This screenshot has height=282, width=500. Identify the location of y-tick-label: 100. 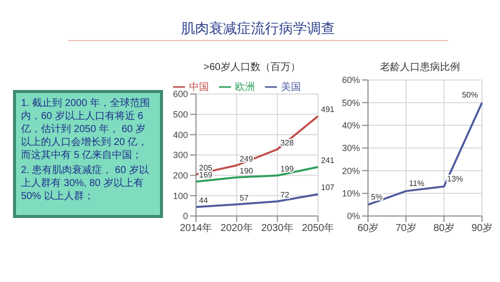
(180, 195).